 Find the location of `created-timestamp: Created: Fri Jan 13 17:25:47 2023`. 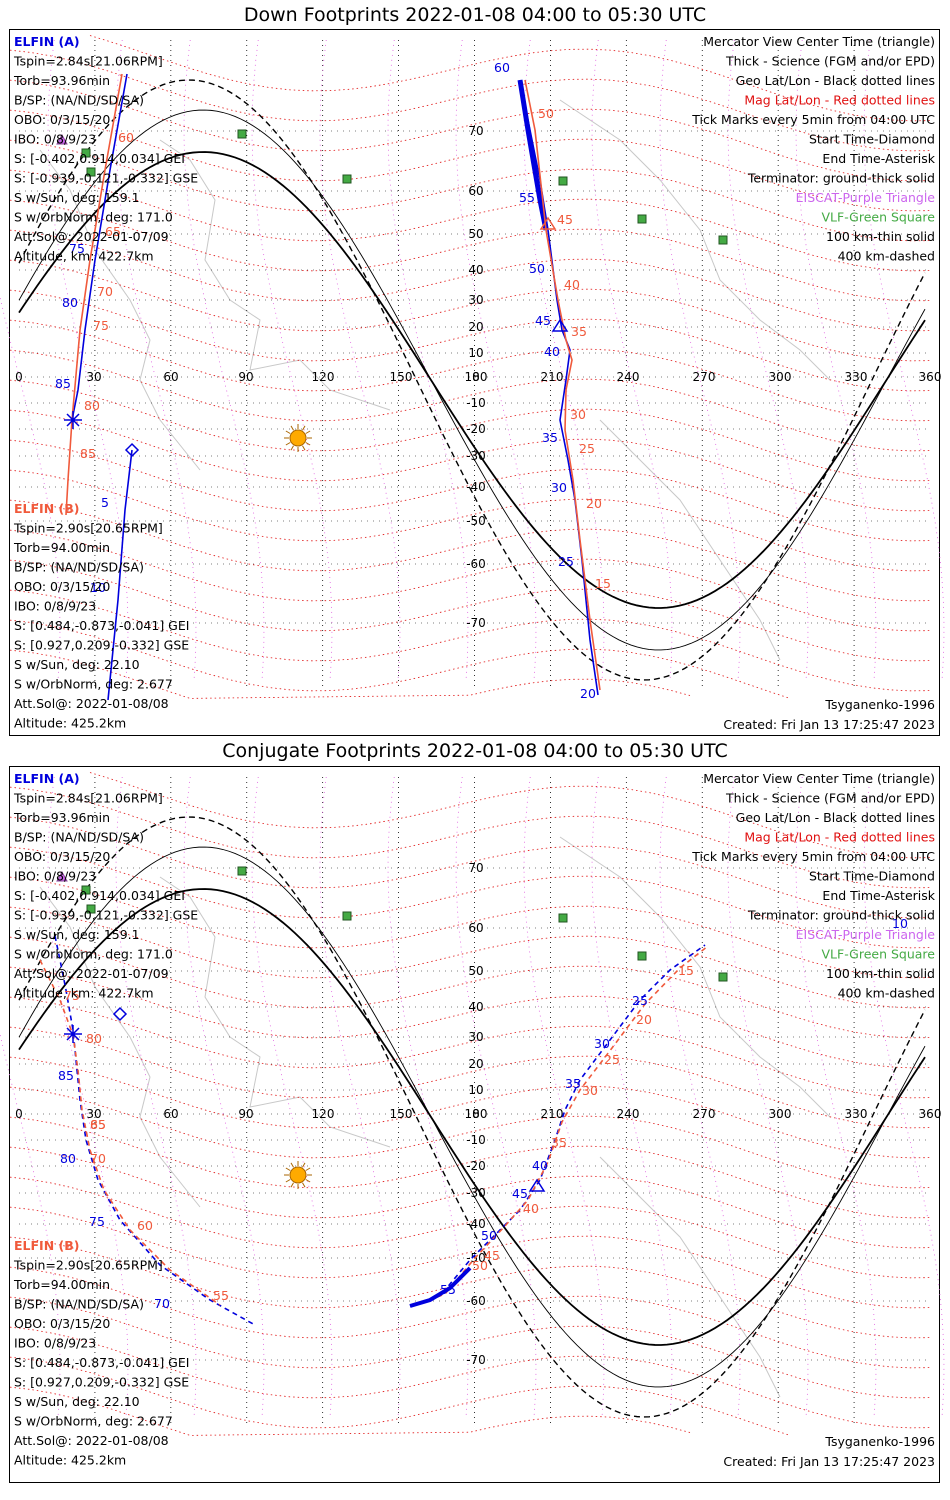

created-timestamp: Created: Fri Jan 13 17:25:47 2023 is located at coordinates (829, 1461).